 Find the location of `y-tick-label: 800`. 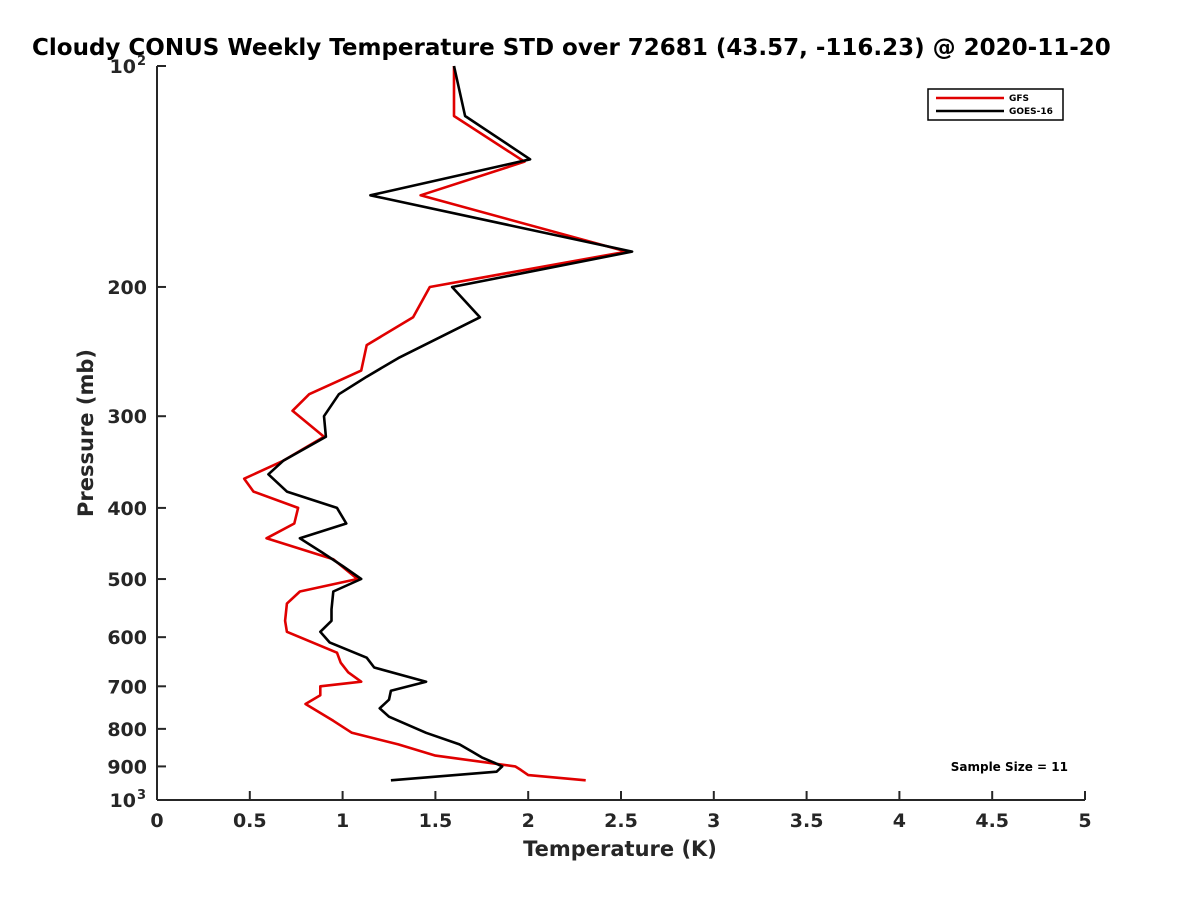

y-tick-label: 800 is located at coordinates (127, 730).